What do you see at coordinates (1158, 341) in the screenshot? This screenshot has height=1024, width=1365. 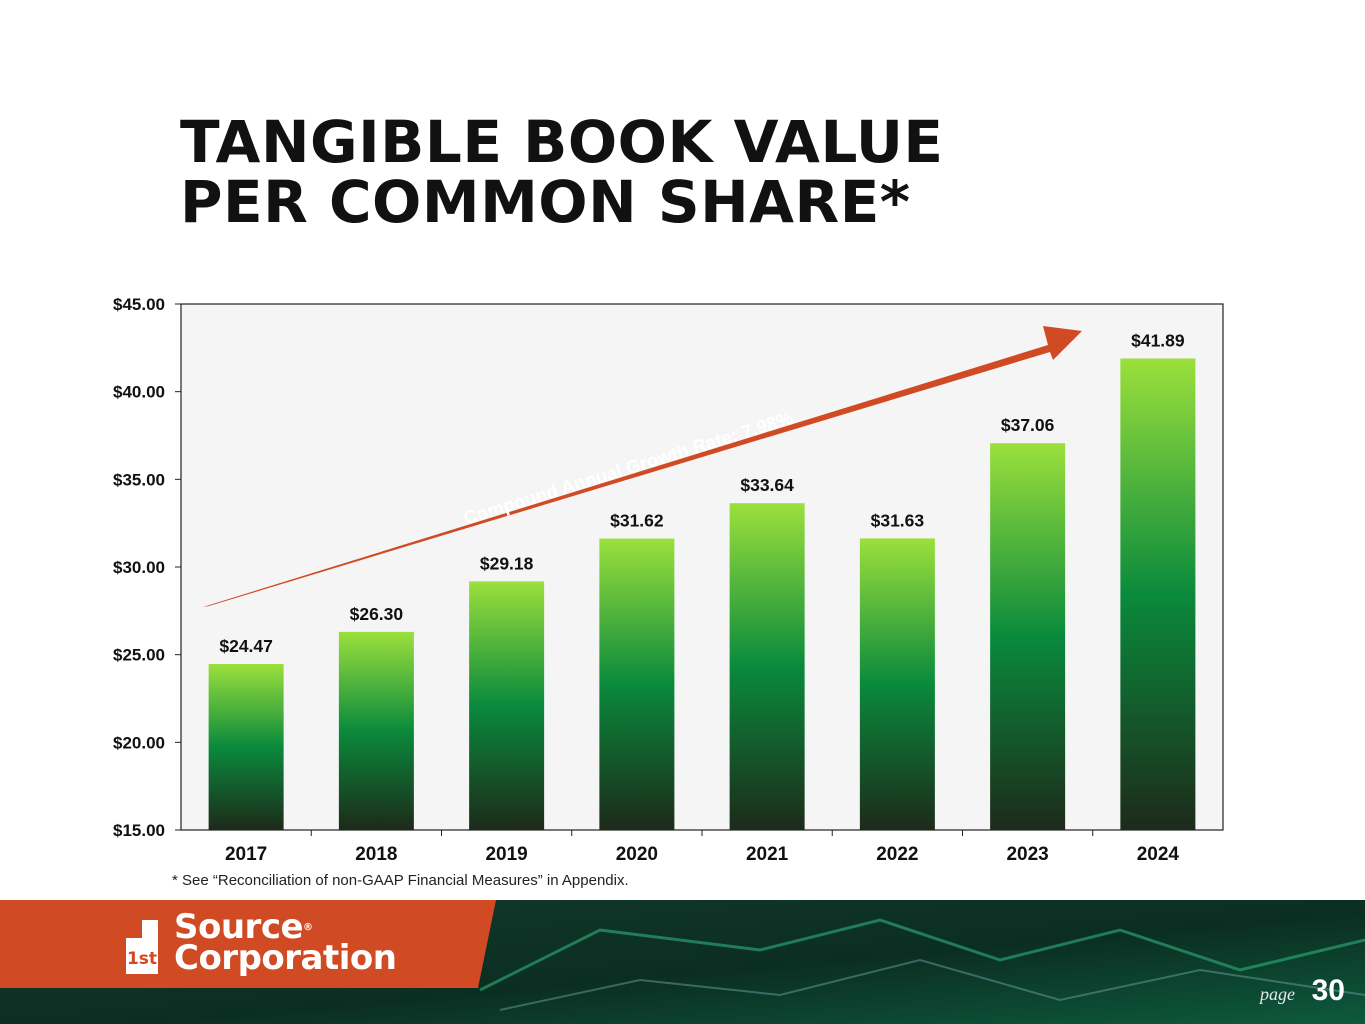 I see `bar-value-label: $41.89` at bounding box center [1158, 341].